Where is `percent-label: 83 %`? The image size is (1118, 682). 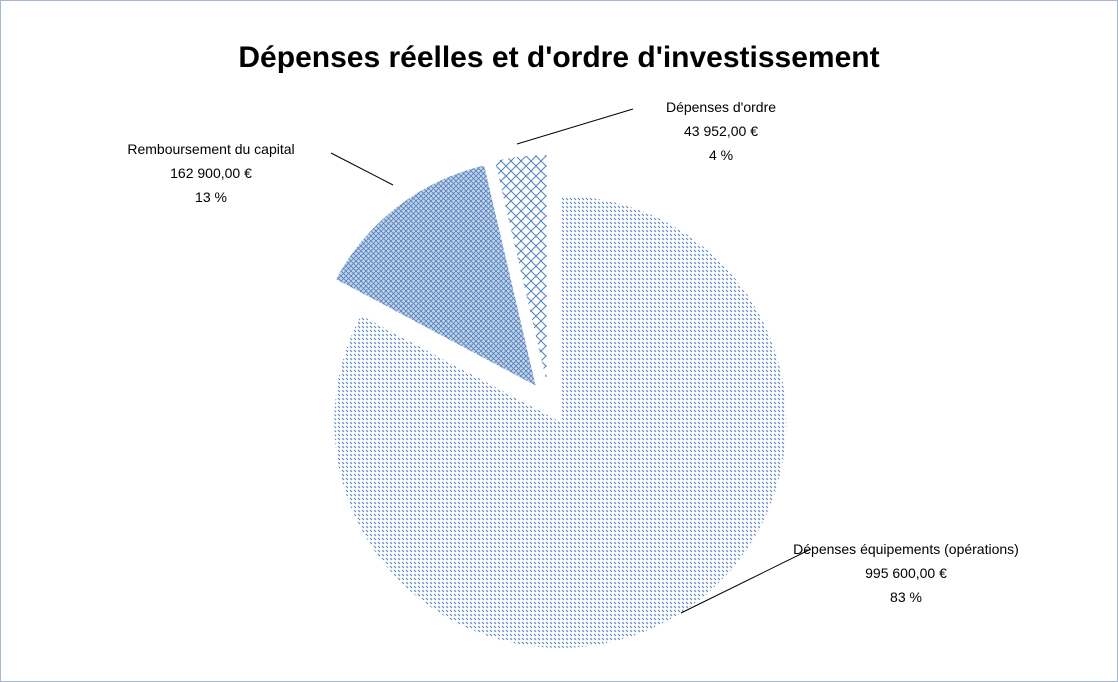 percent-label: 83 % is located at coordinates (906, 597).